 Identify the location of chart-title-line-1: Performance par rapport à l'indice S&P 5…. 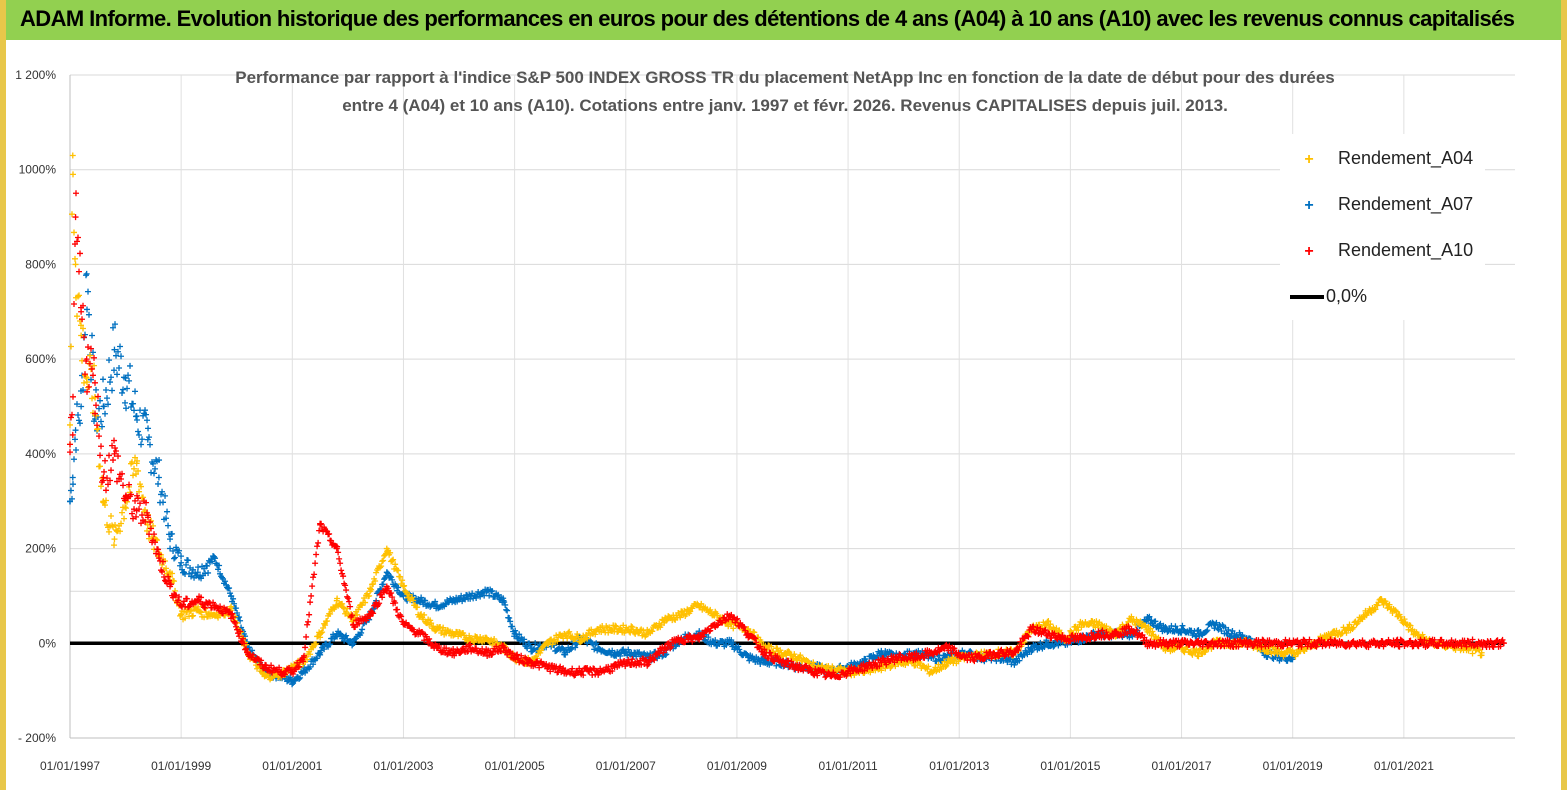
(785, 77).